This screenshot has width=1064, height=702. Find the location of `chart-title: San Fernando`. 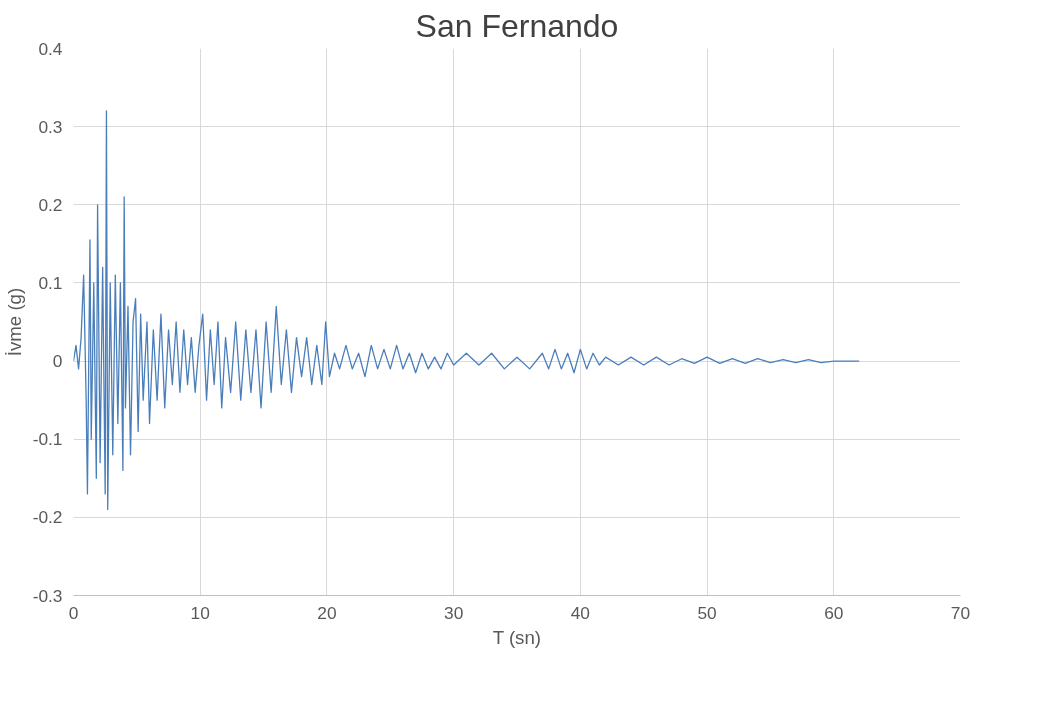

chart-title: San Fernando is located at coordinates (517, 25).